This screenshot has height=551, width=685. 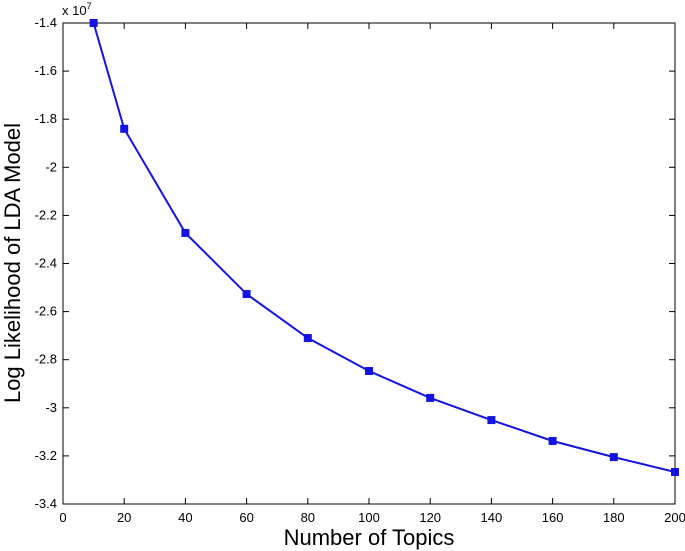 What do you see at coordinates (46, 455) in the screenshot?
I see `y-tick-label: -3.2` at bounding box center [46, 455].